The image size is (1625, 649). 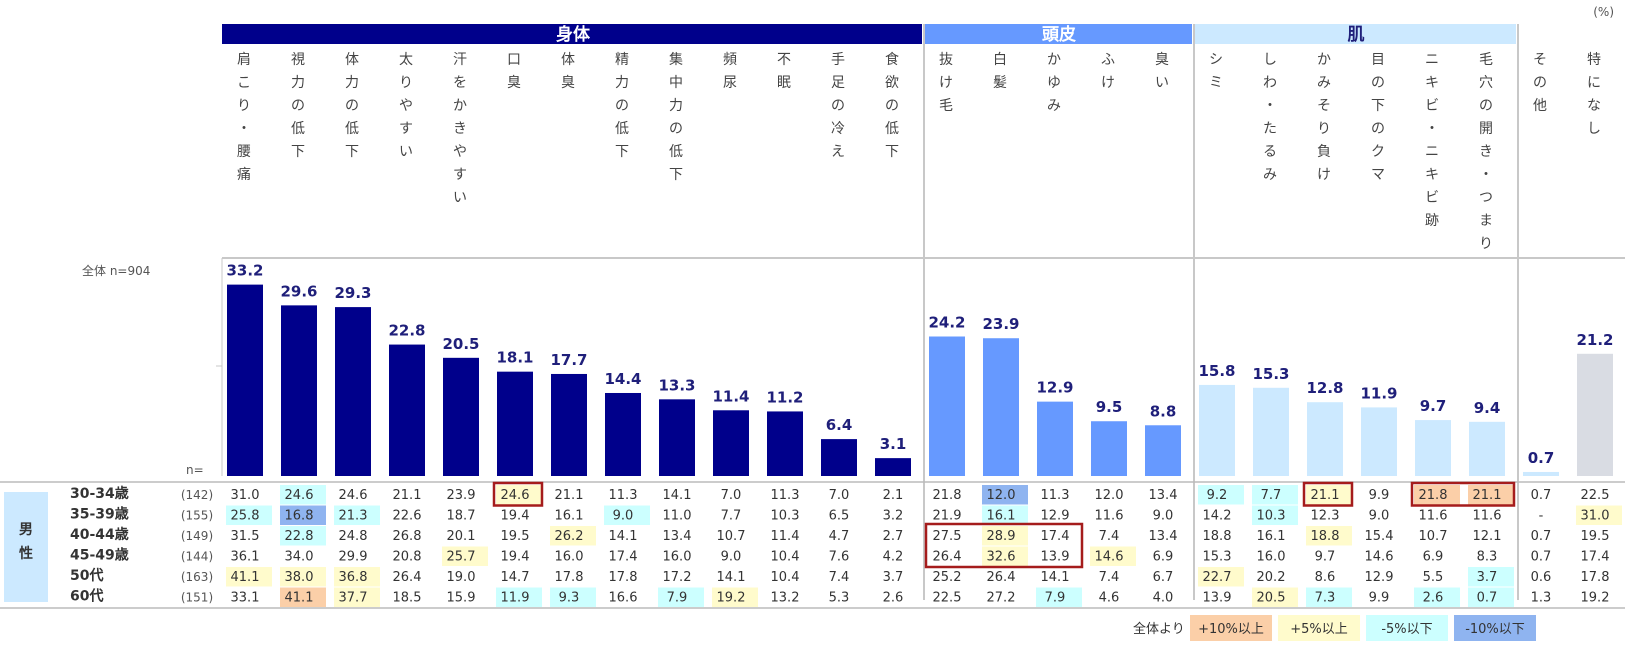 What do you see at coordinates (1054, 388) in the screenshot?
I see `value-label-15: 12.9` at bounding box center [1054, 388].